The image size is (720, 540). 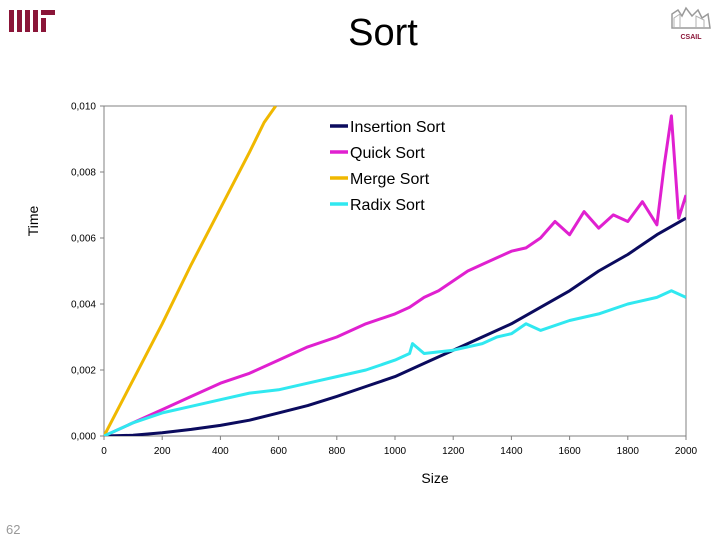 What do you see at coordinates (104, 451) in the screenshot?
I see `x-tick-label: 0` at bounding box center [104, 451].